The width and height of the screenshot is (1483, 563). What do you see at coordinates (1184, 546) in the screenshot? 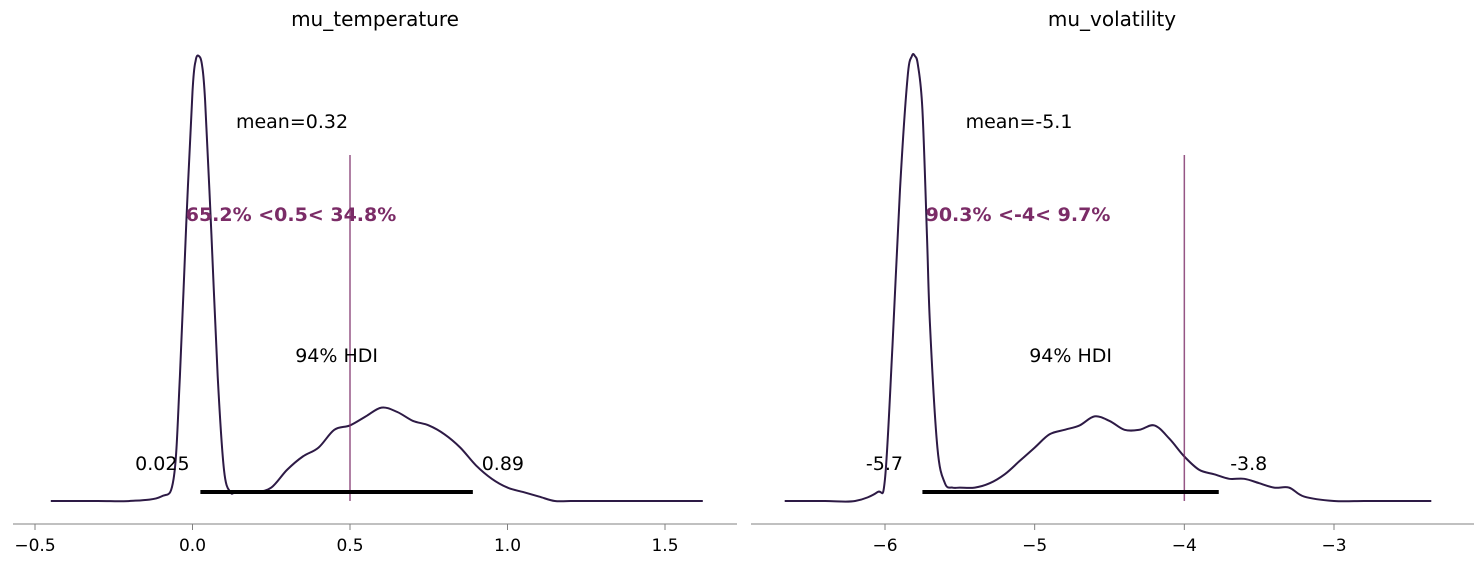
I see `x-tick-label: −4` at bounding box center [1184, 546].